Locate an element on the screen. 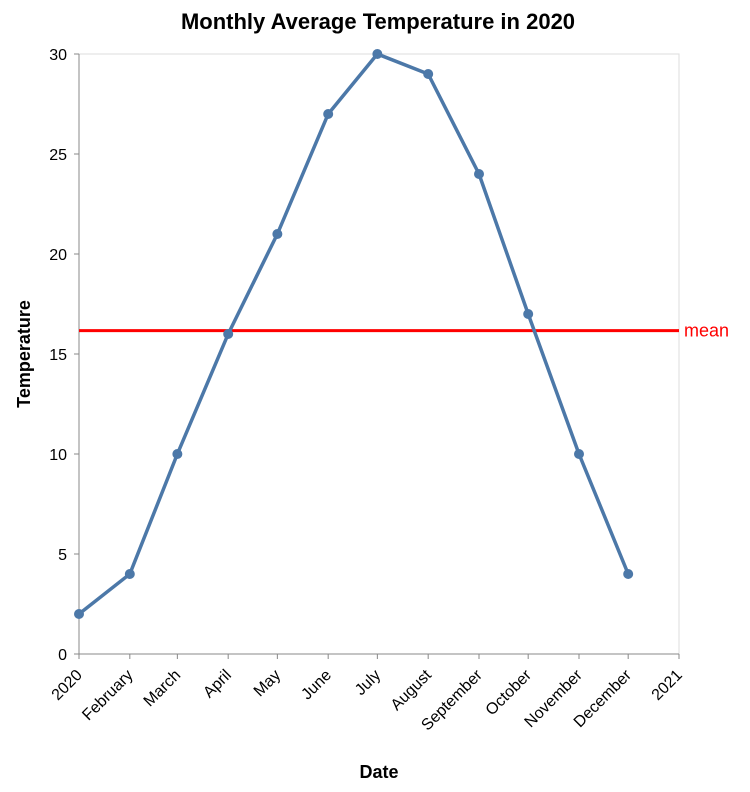  y-tick-label: 25 is located at coordinates (58, 155).